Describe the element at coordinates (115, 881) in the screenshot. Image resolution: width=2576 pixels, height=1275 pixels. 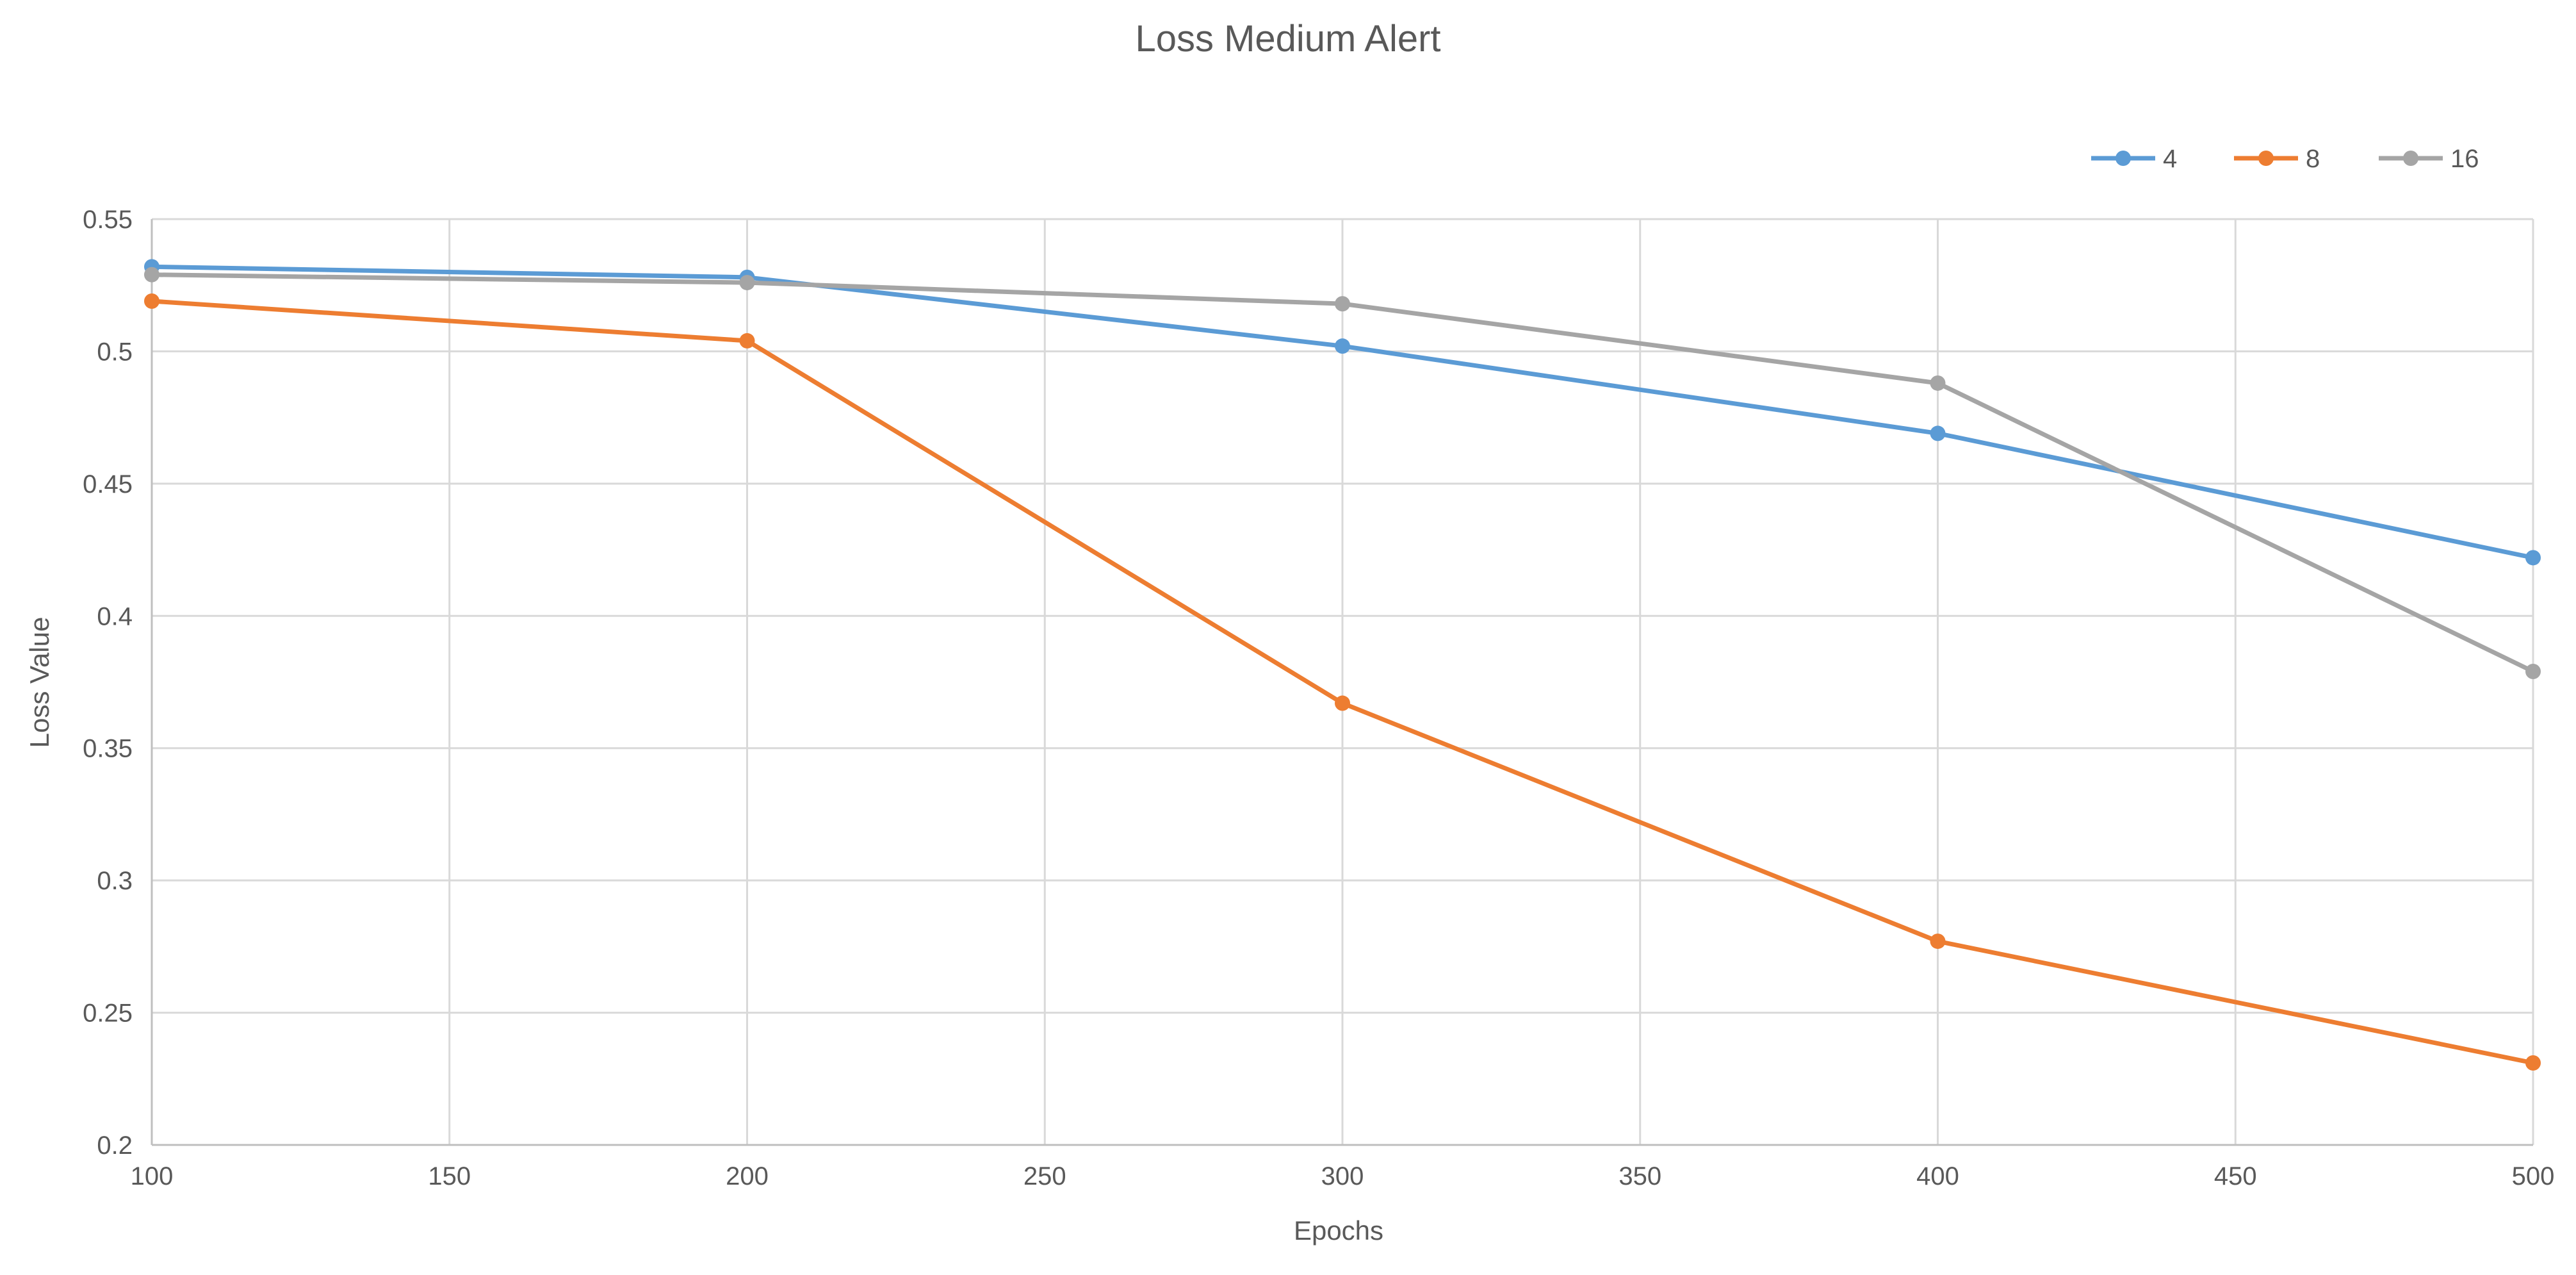
I see `y-tick-label: 0.3` at that location.